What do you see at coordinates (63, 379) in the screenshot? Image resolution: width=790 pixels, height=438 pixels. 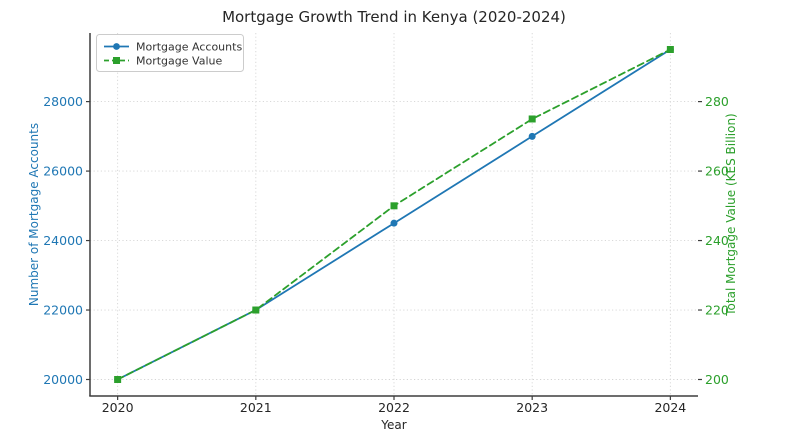 I see `y-left-tick-label: 20000` at bounding box center [63, 379].